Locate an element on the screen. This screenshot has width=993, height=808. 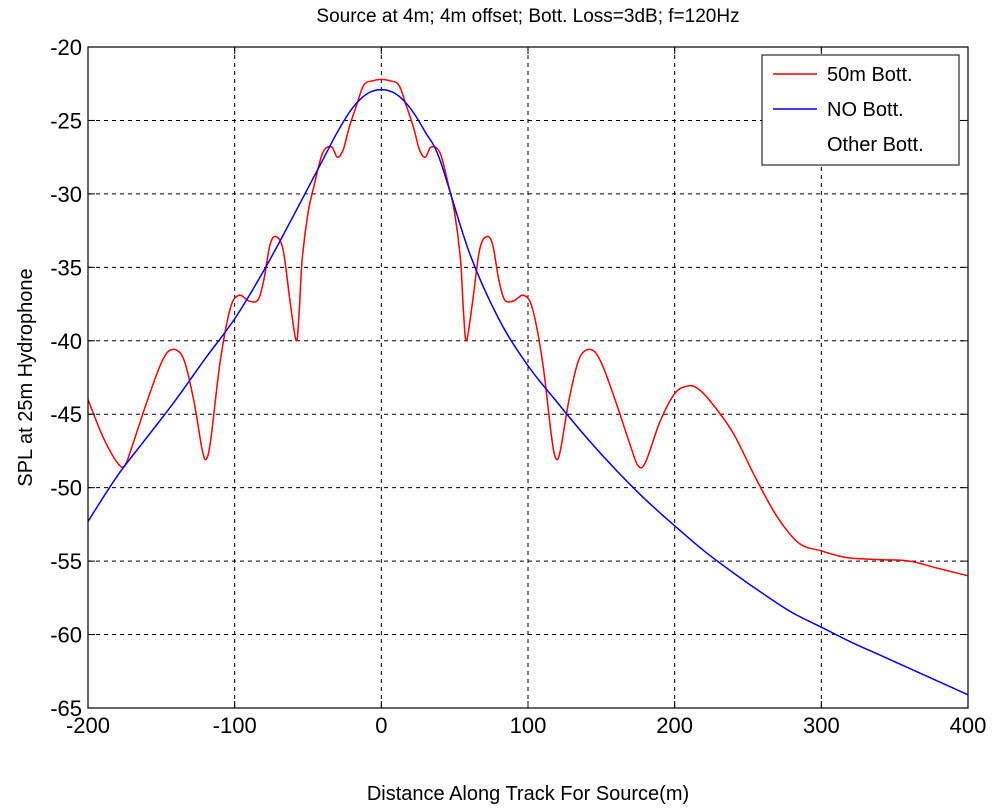
x-tick-label: 0 is located at coordinates (381, 725).